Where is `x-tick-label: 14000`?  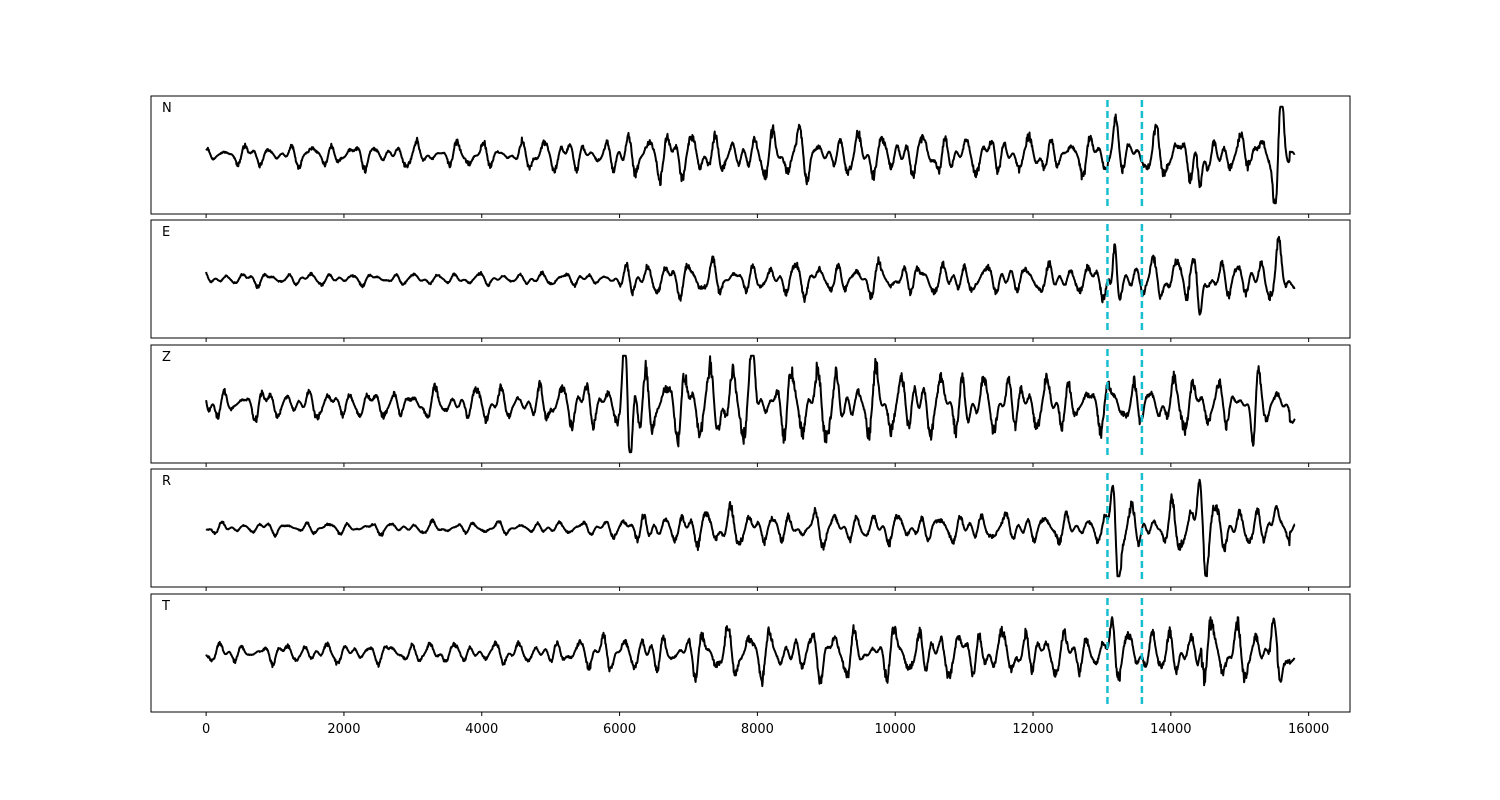 x-tick-label: 14000 is located at coordinates (1170, 729).